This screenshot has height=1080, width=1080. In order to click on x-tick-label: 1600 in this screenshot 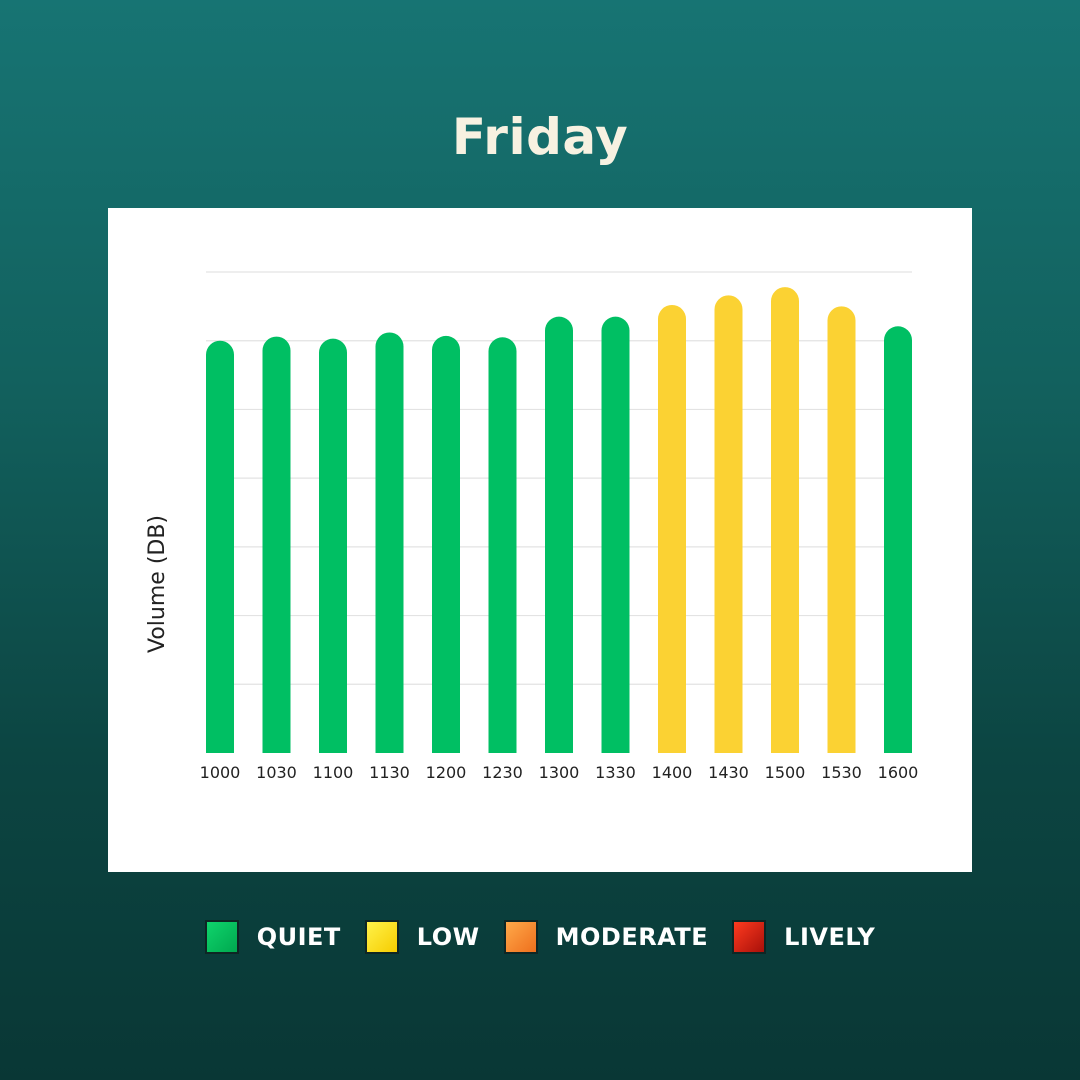, I will do `click(898, 772)`.